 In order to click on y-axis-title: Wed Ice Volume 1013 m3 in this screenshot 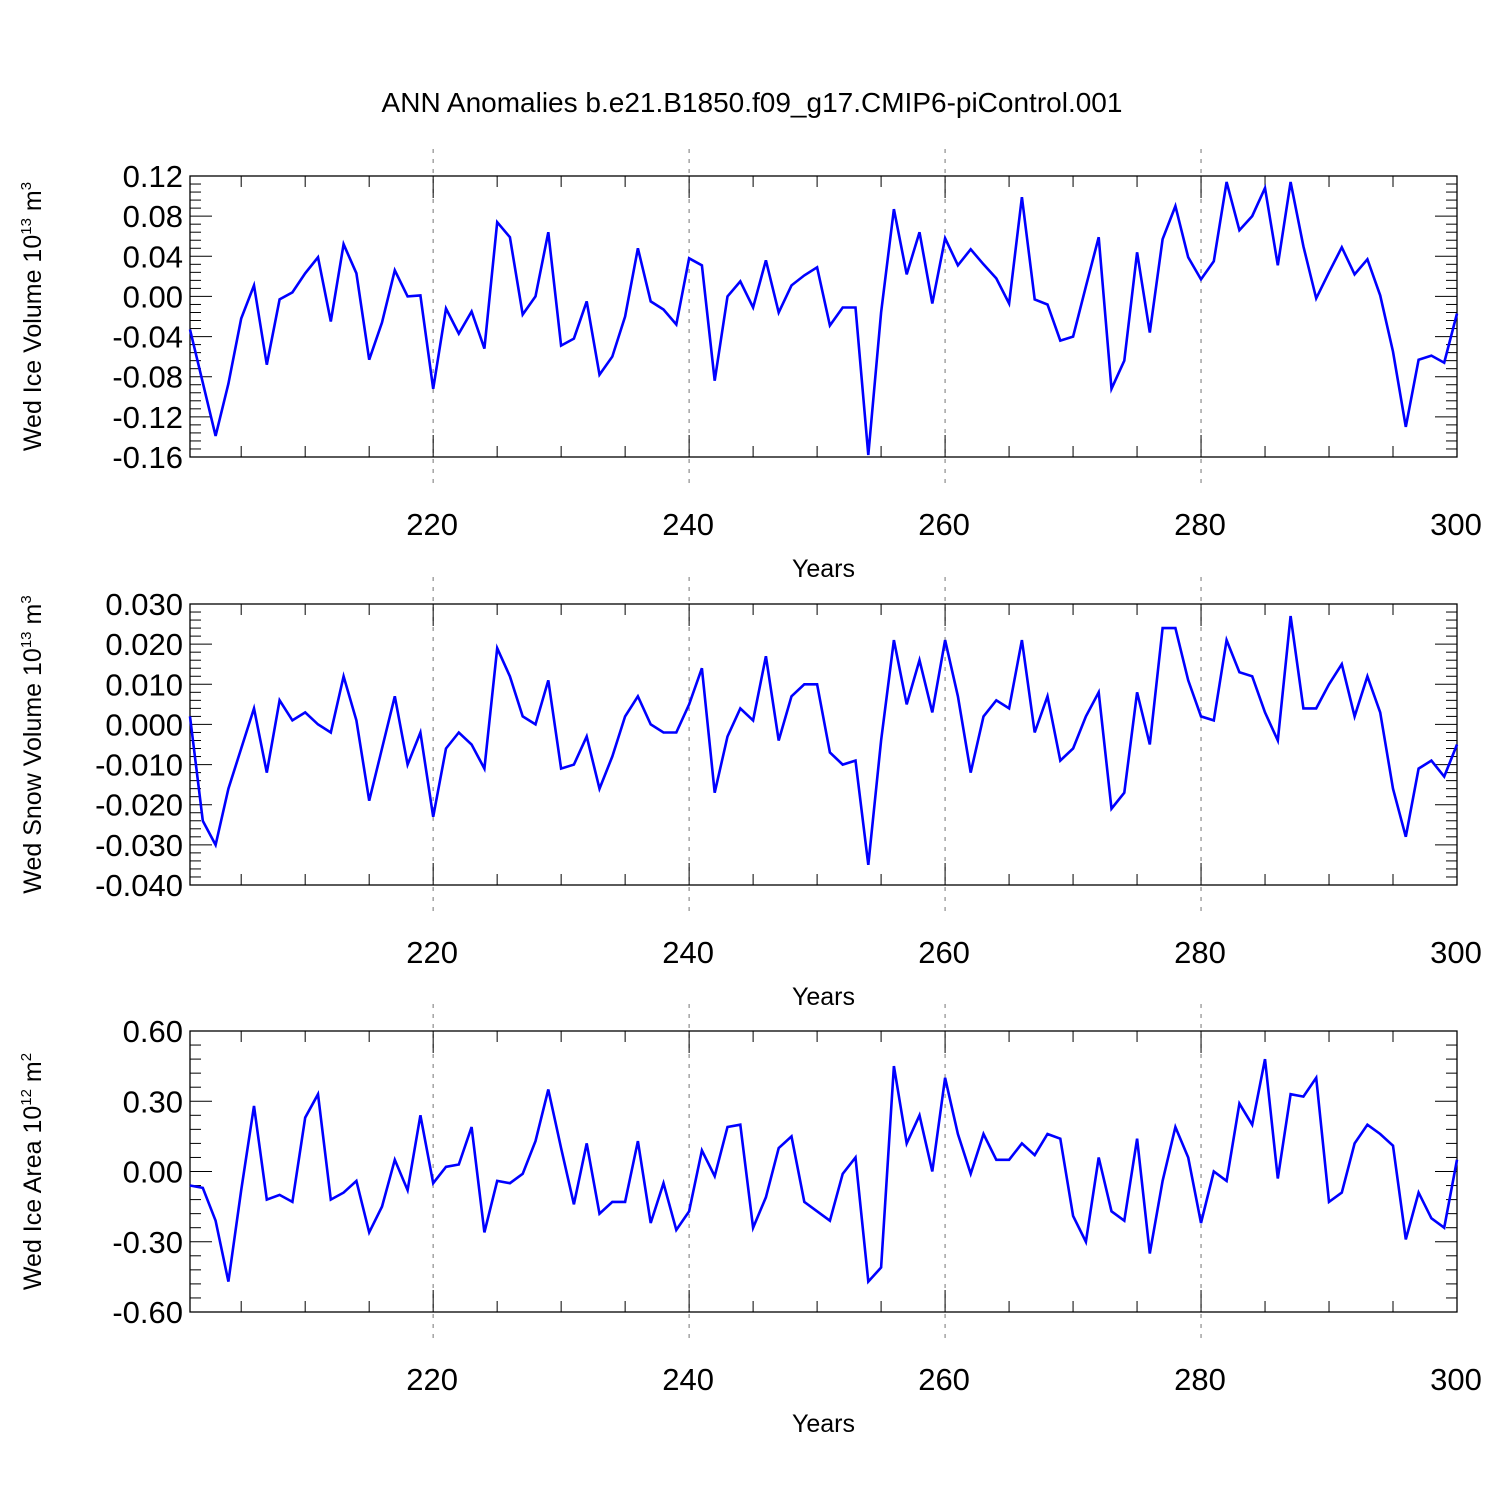, I will do `click(32, 316)`.